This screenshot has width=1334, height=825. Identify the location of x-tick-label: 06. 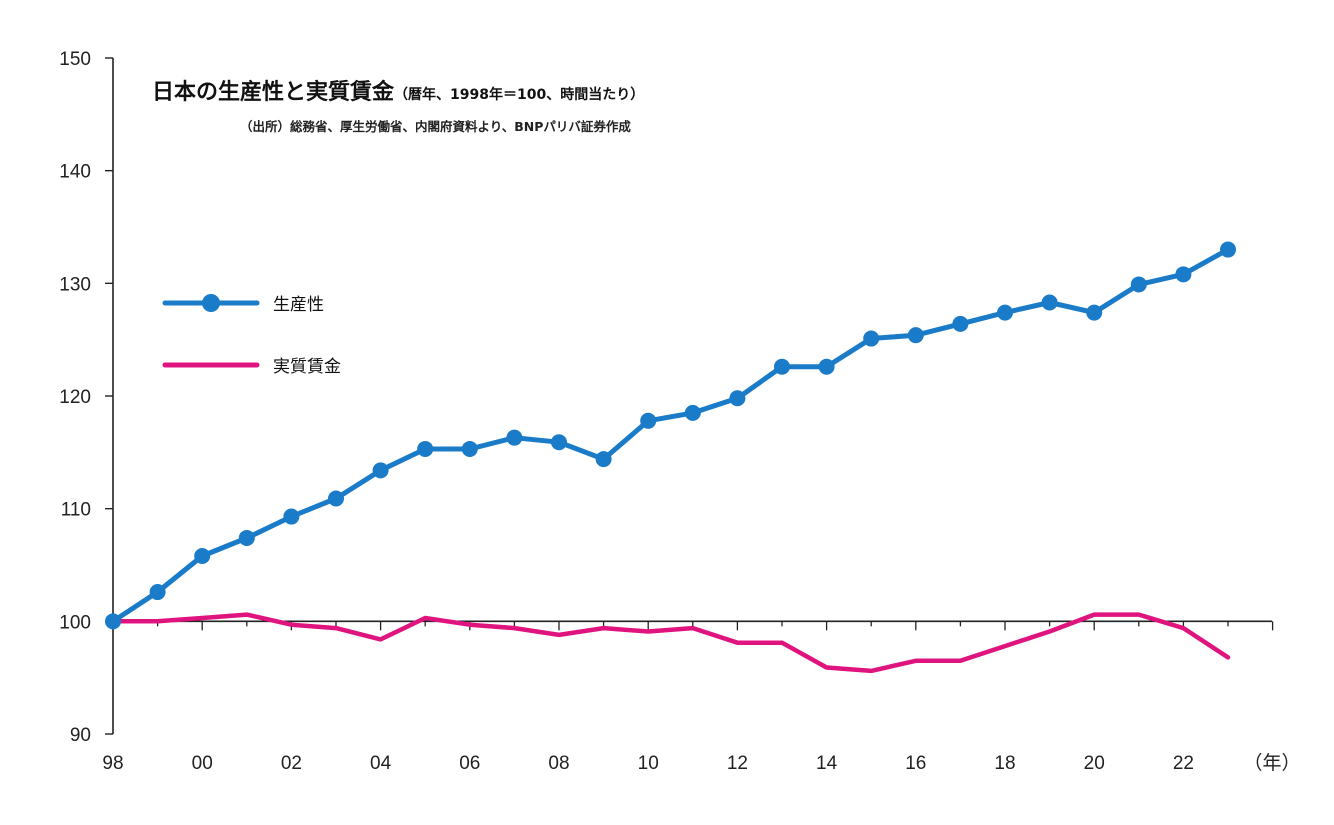
(469, 763).